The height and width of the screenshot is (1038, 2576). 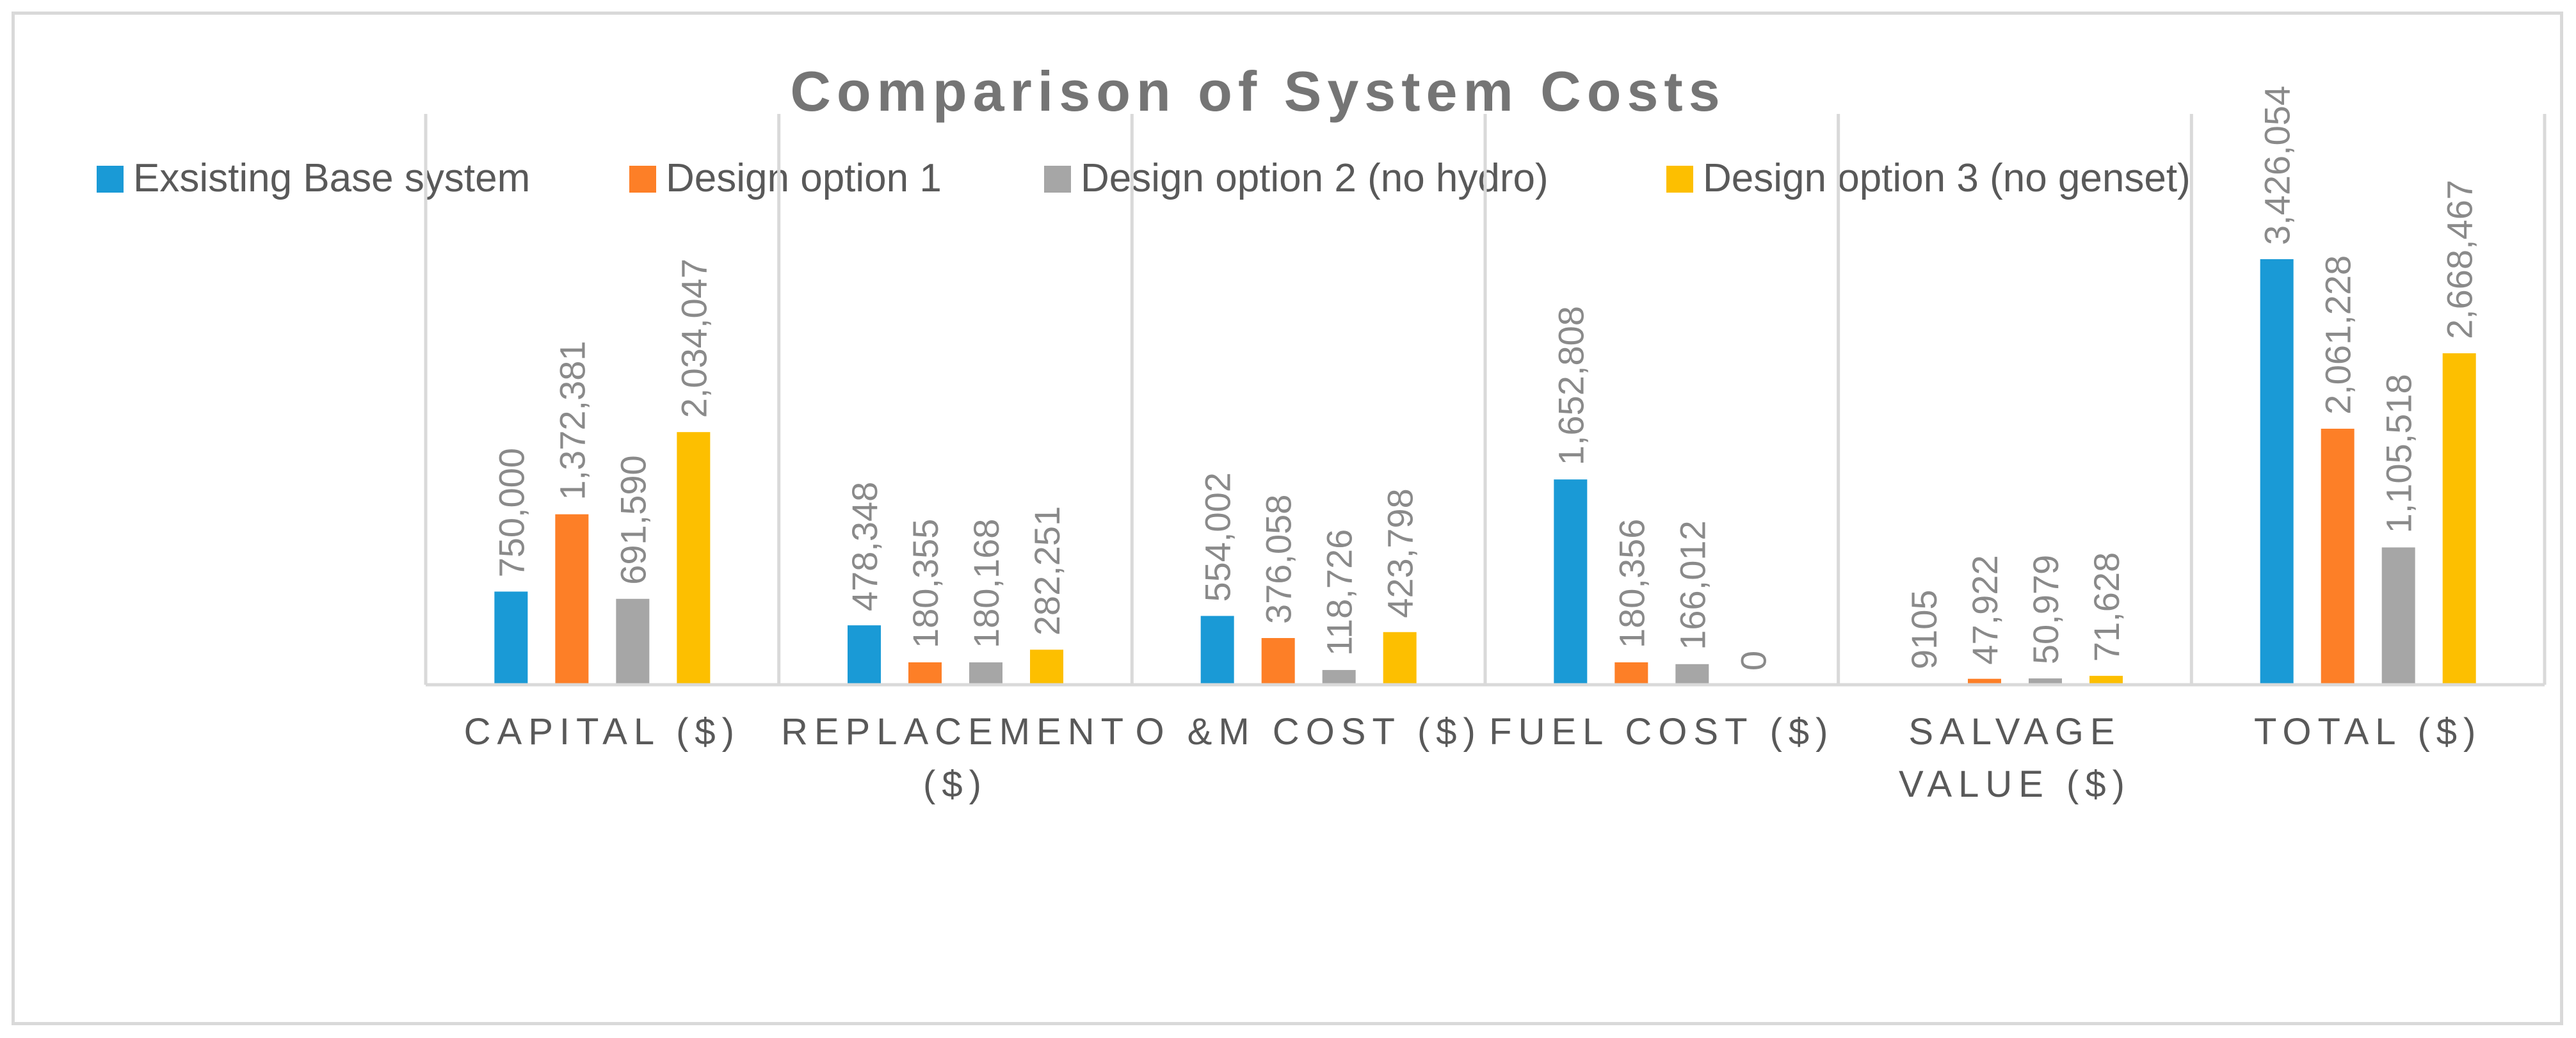 What do you see at coordinates (1679, 179) in the screenshot?
I see `legend-swatch-design-option-3-no-genset` at bounding box center [1679, 179].